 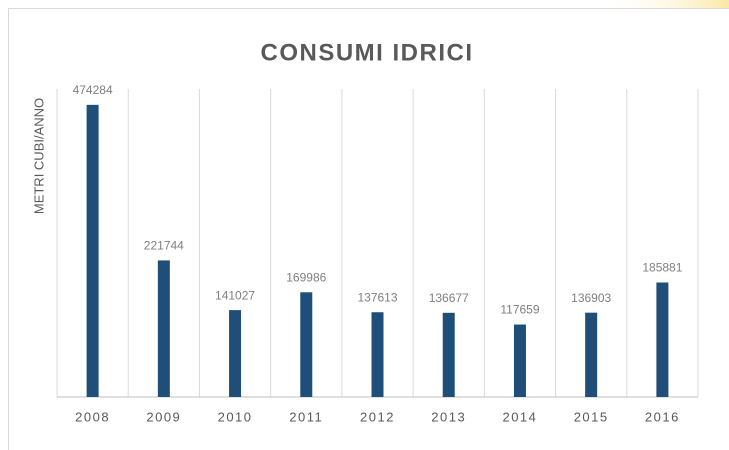 I want to click on x-tick-label: 2016, so click(x=662, y=416).